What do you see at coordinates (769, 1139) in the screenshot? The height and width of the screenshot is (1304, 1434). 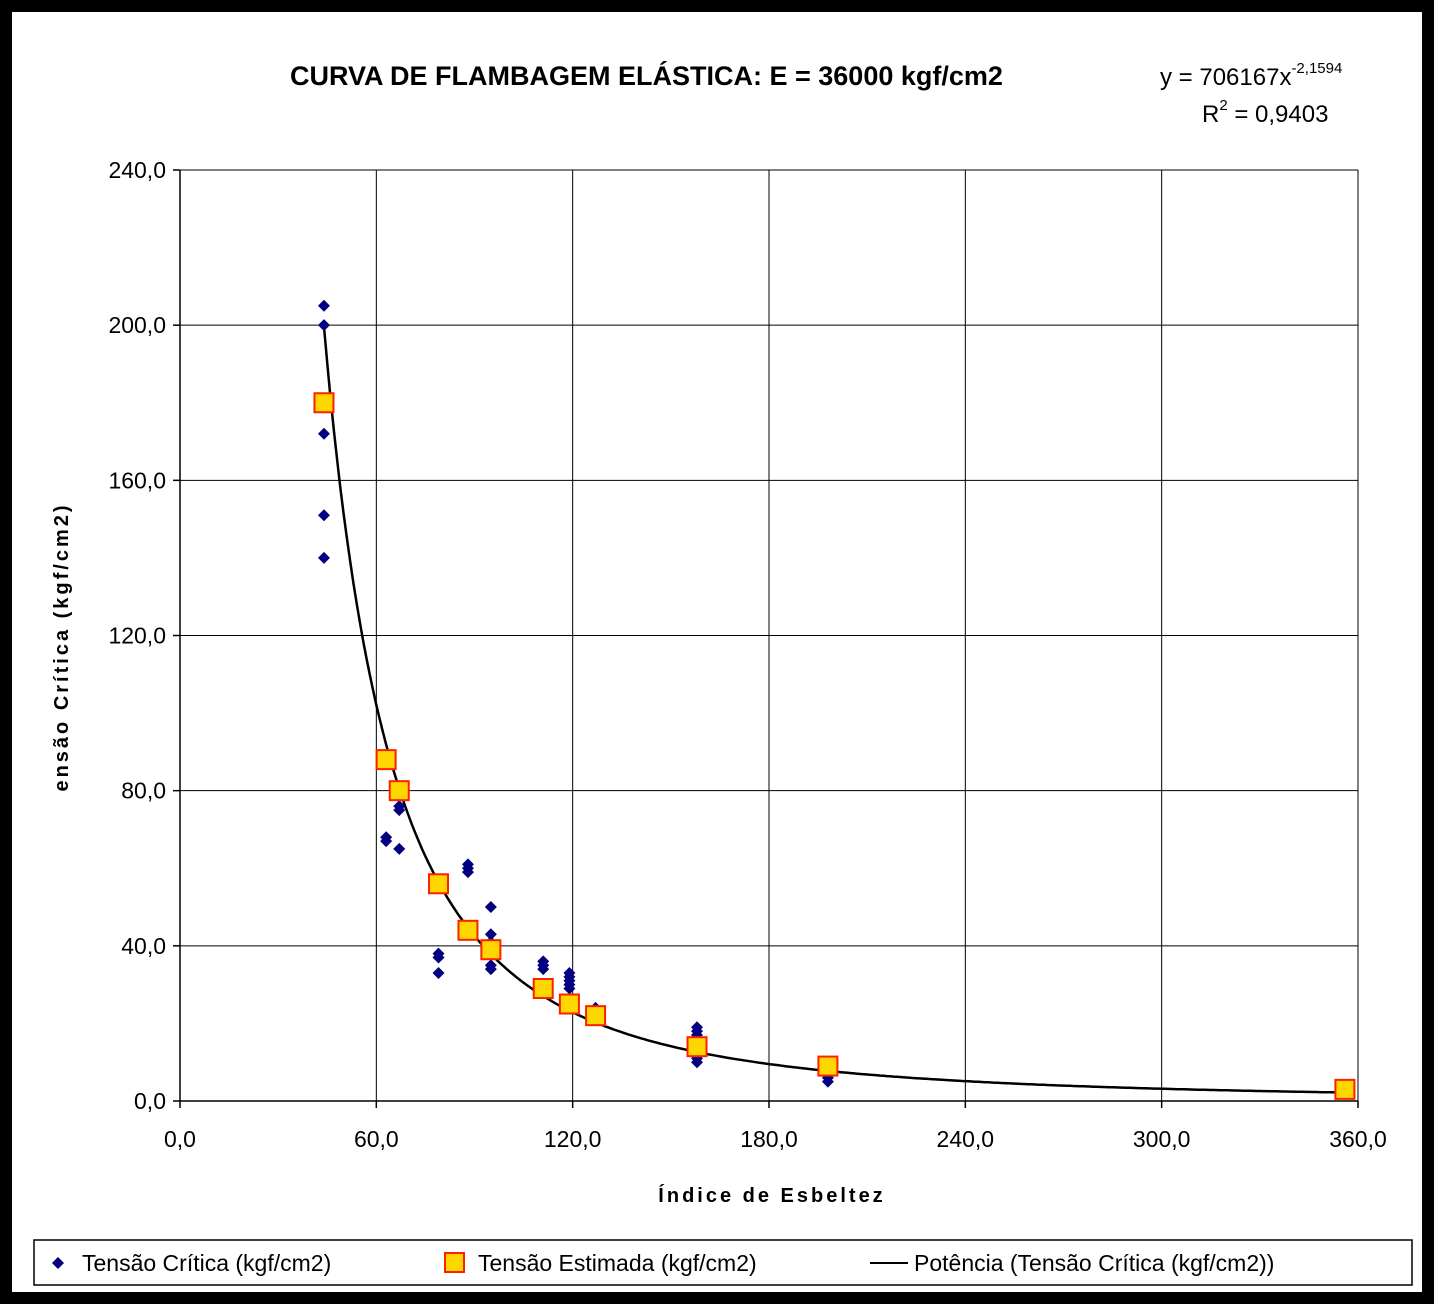 I see `x-tick-label: 180,0` at bounding box center [769, 1139].